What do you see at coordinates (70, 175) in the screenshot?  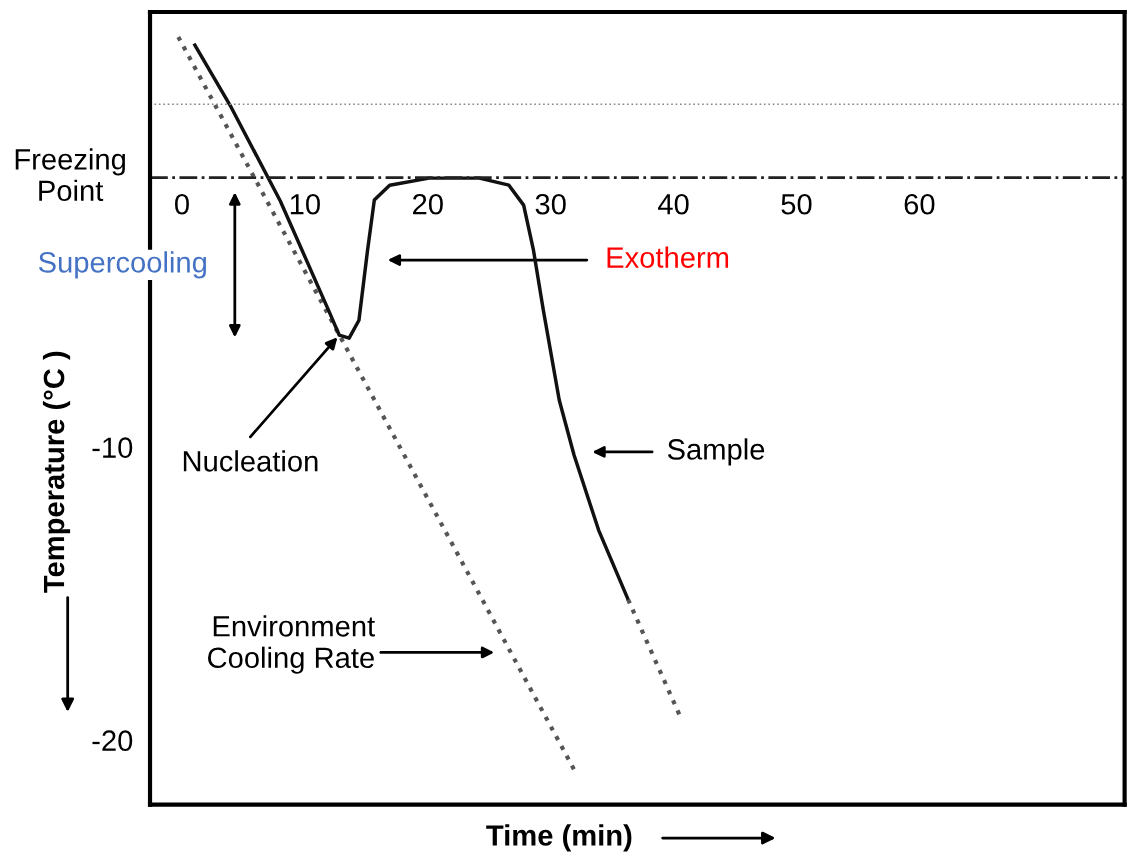 I see `ref-line-label: Freezing Point` at bounding box center [70, 175].